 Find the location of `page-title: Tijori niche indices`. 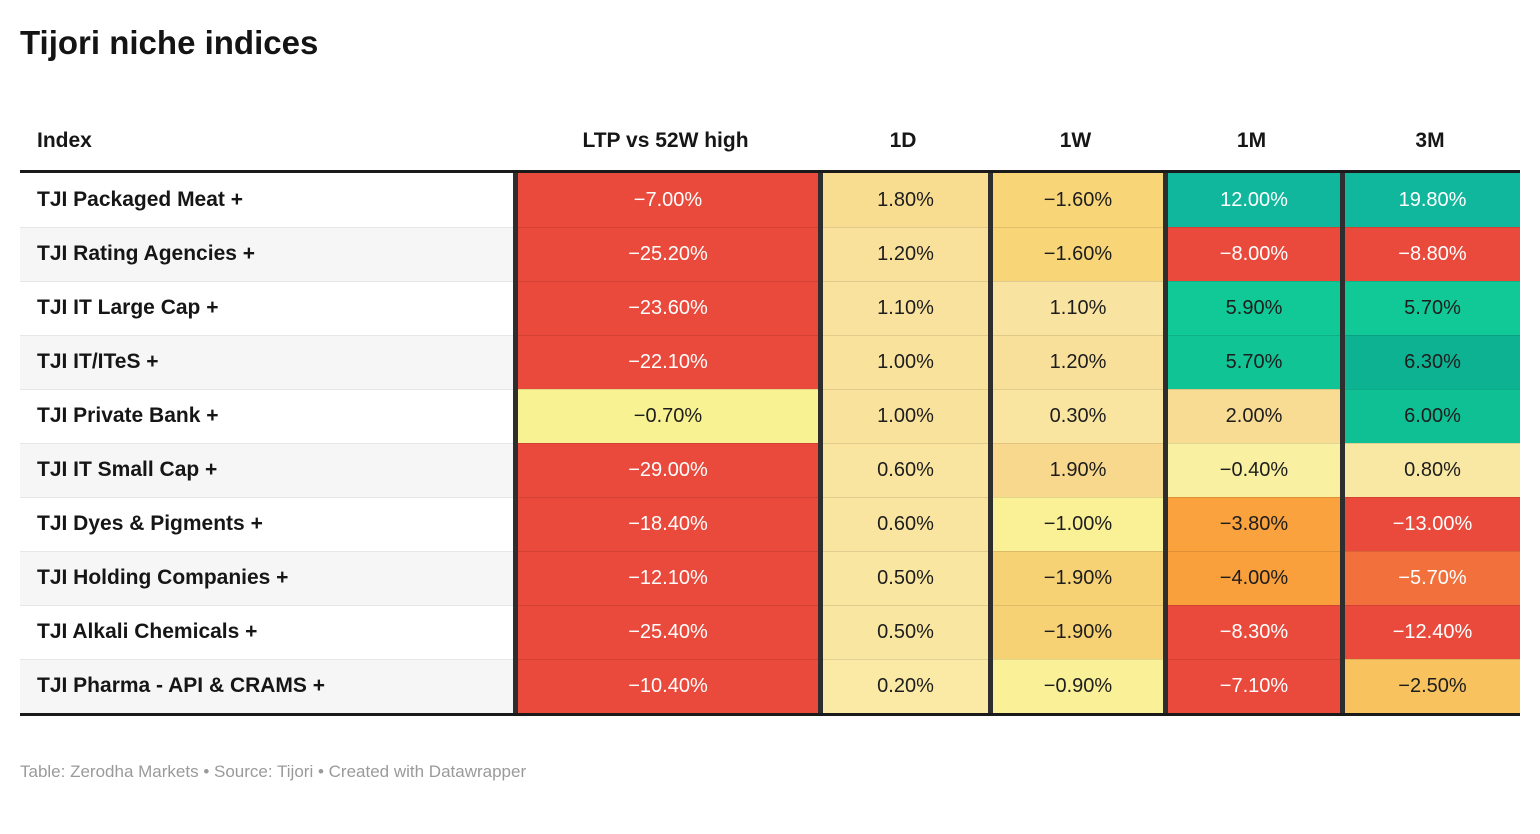

page-title: Tijori niche indices is located at coordinates (169, 42).